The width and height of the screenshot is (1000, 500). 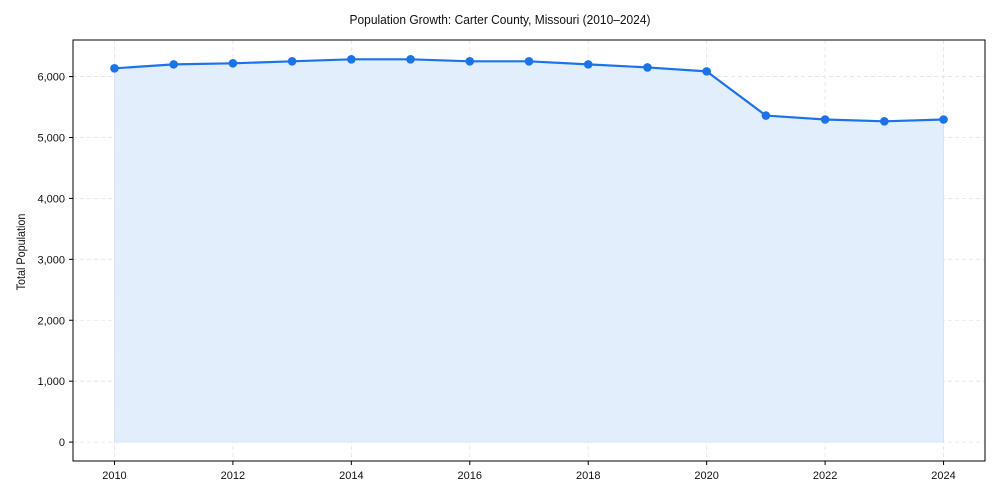 What do you see at coordinates (51, 260) in the screenshot?
I see `y-tick-label: 3,000` at bounding box center [51, 260].